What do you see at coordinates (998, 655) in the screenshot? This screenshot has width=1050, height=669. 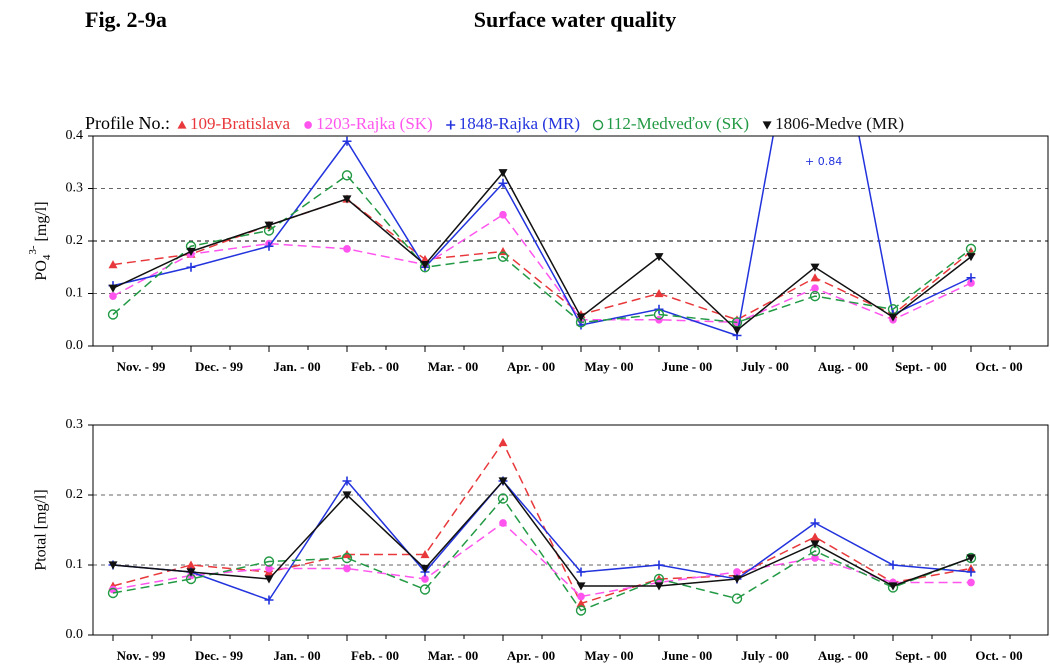 I see `x-tick-label: Oct. - 00` at bounding box center [998, 655].